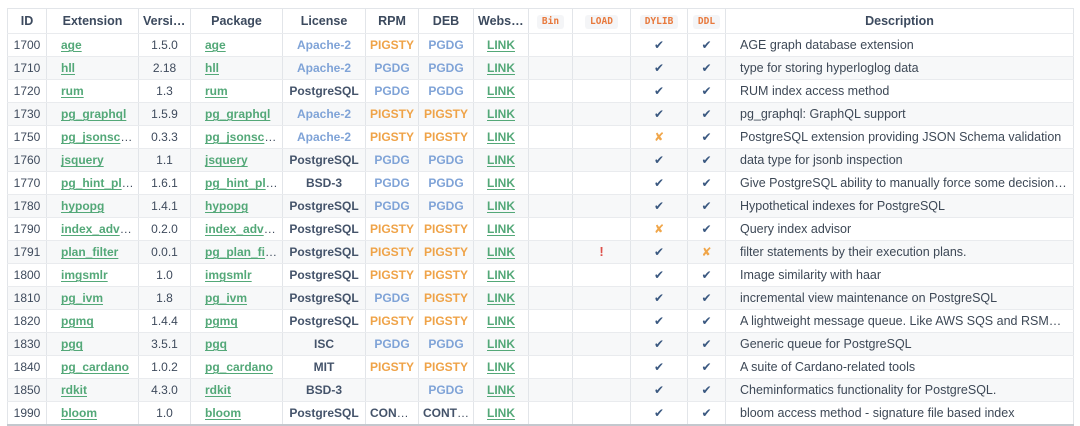 This screenshot has height=426, width=1080. I want to click on cell-rpm: PGDG, so click(392, 206).